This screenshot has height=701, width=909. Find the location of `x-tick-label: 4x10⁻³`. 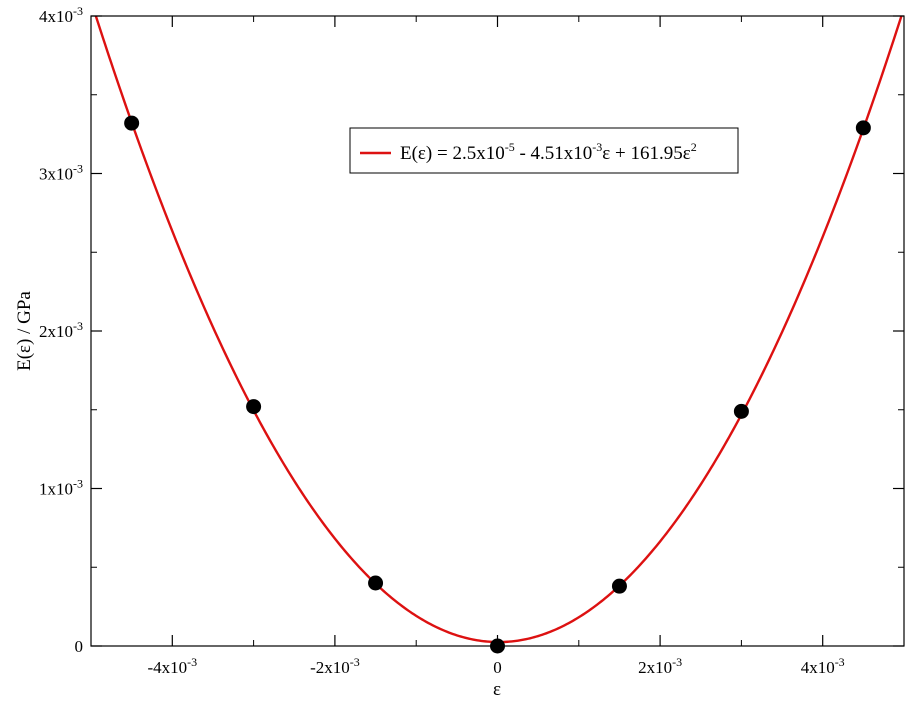

x-tick-label: 4x10⁻³ is located at coordinates (823, 666).